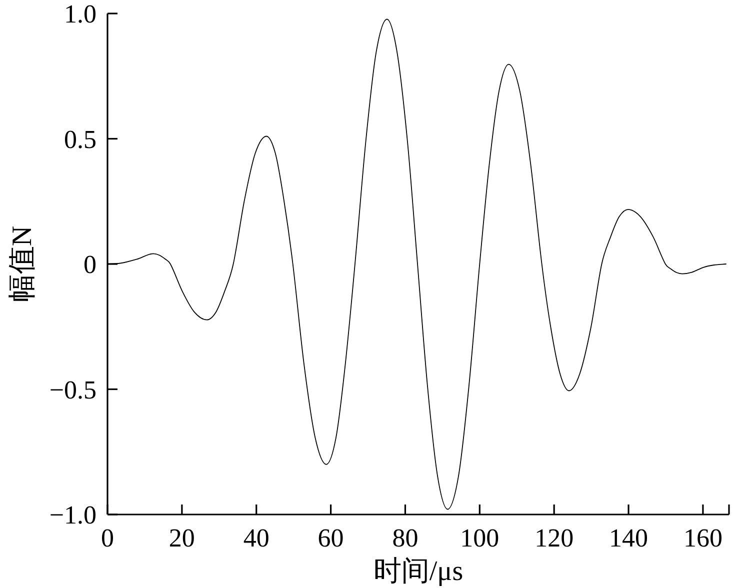 The width and height of the screenshot is (735, 588). I want to click on x-tick-label: 60, so click(331, 538).